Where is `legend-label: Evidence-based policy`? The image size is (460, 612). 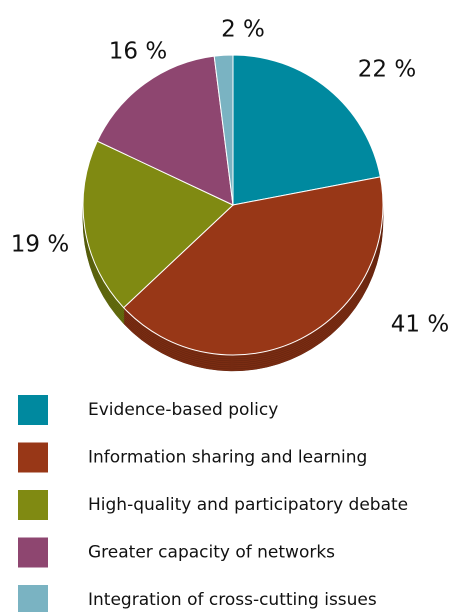
legend-label: Evidence-based policy is located at coordinates (183, 410).